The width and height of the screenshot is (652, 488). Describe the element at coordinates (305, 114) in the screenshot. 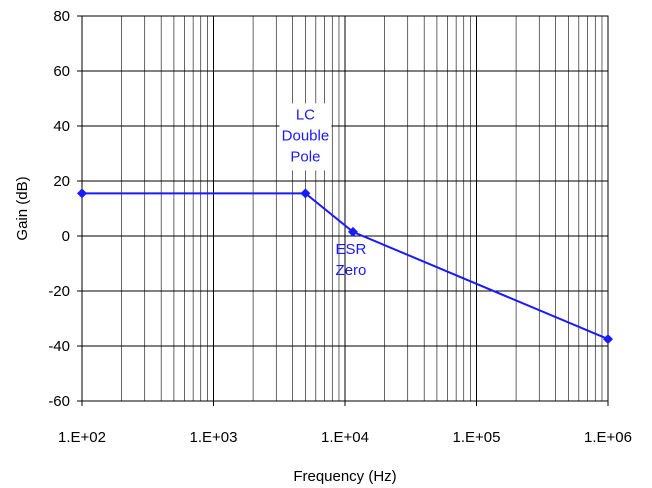

I see `annotation-line: LC` at that location.